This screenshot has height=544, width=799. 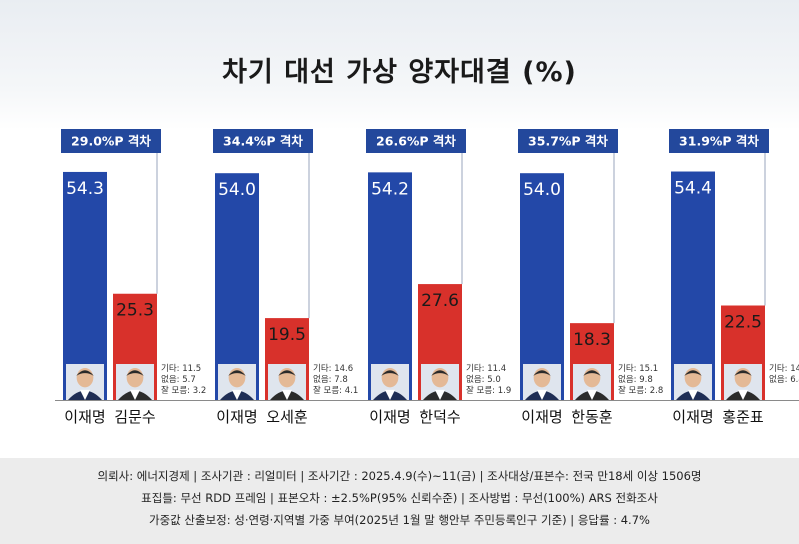 What do you see at coordinates (743, 323) in the screenshot?
I see `data-label: 22.5` at bounding box center [743, 323].